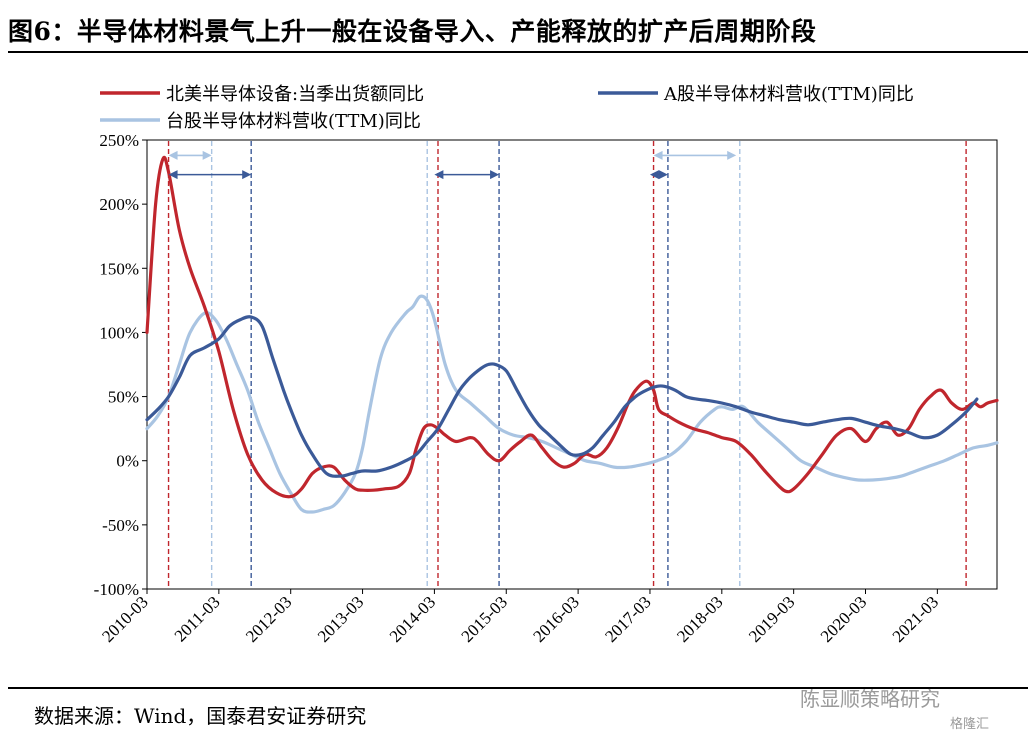 Image resolution: width=1036 pixels, height=741 pixels. What do you see at coordinates (556, 619) in the screenshot?
I see `x-tick-label: 2016-03` at bounding box center [556, 619].